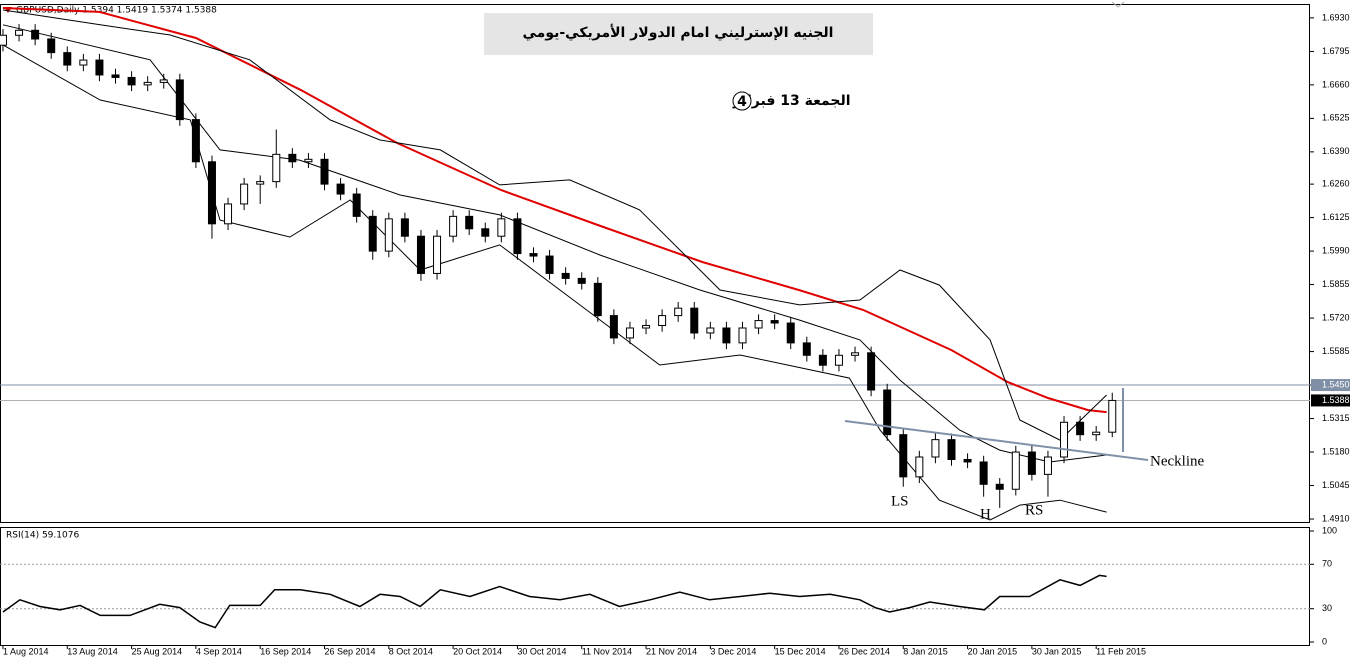 The width and height of the screenshot is (1350, 661). Describe the element at coordinates (219, 651) in the screenshot. I see `x-tick-label: 4 Sep 2014` at that location.